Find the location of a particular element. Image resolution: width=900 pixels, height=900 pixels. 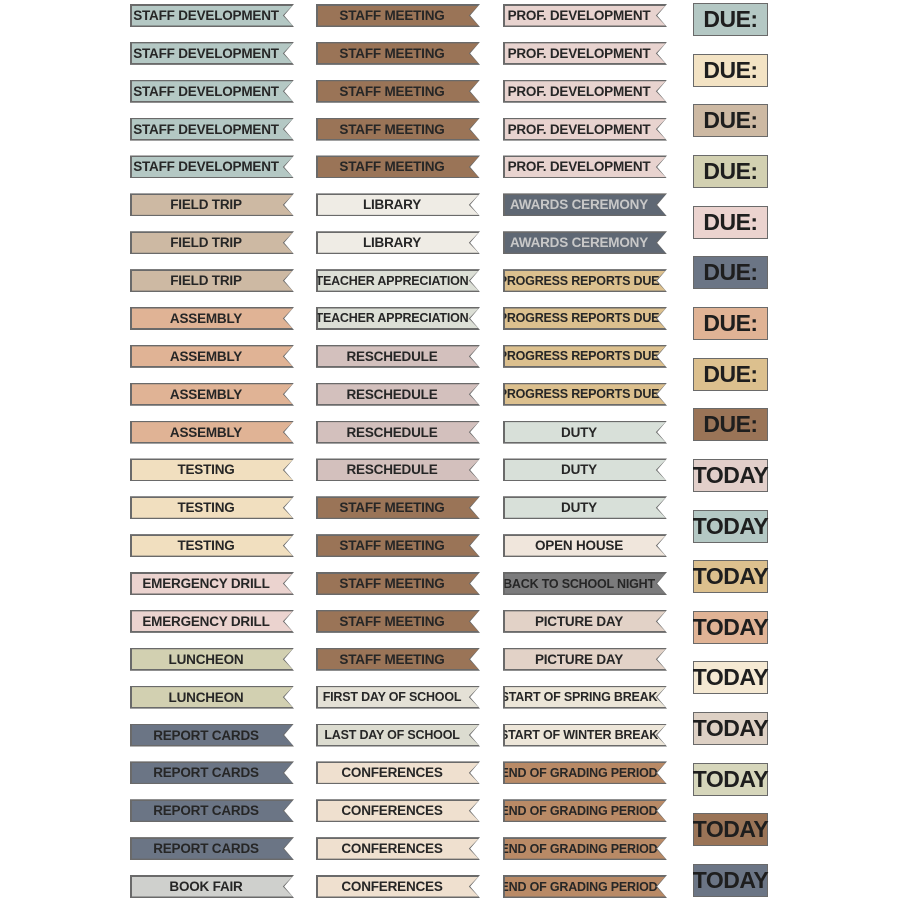

banner-sticker: LUNCHEON is located at coordinates (212, 659).